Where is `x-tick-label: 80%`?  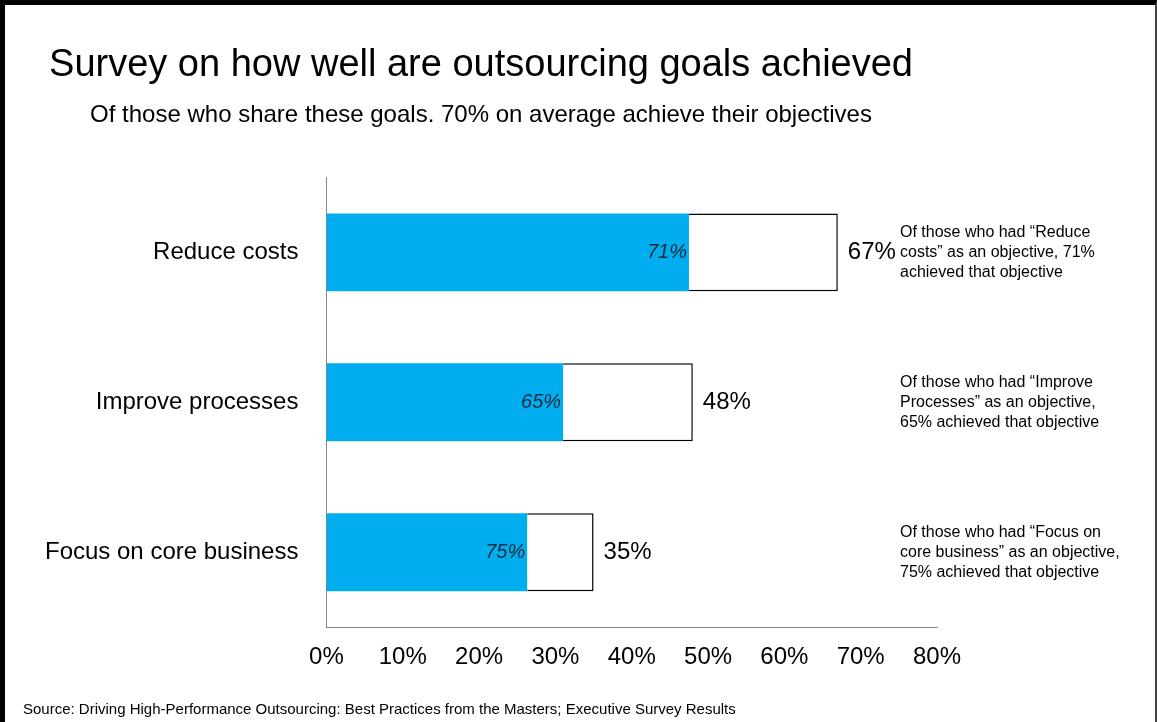
x-tick-label: 80% is located at coordinates (937, 656).